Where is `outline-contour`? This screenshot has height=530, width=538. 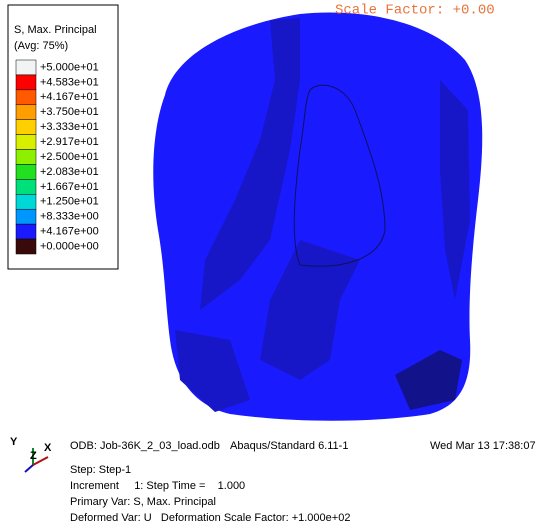
outline-contour is located at coordinates (339, 175).